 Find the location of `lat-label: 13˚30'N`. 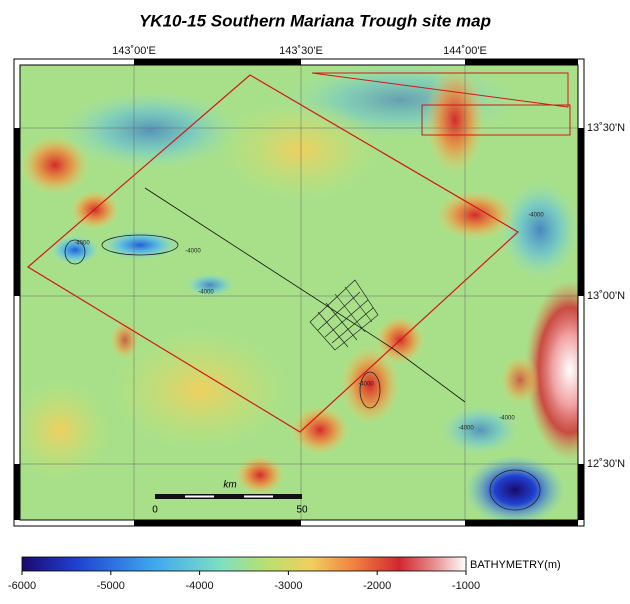

lat-label: 13˚30'N is located at coordinates (606, 128).